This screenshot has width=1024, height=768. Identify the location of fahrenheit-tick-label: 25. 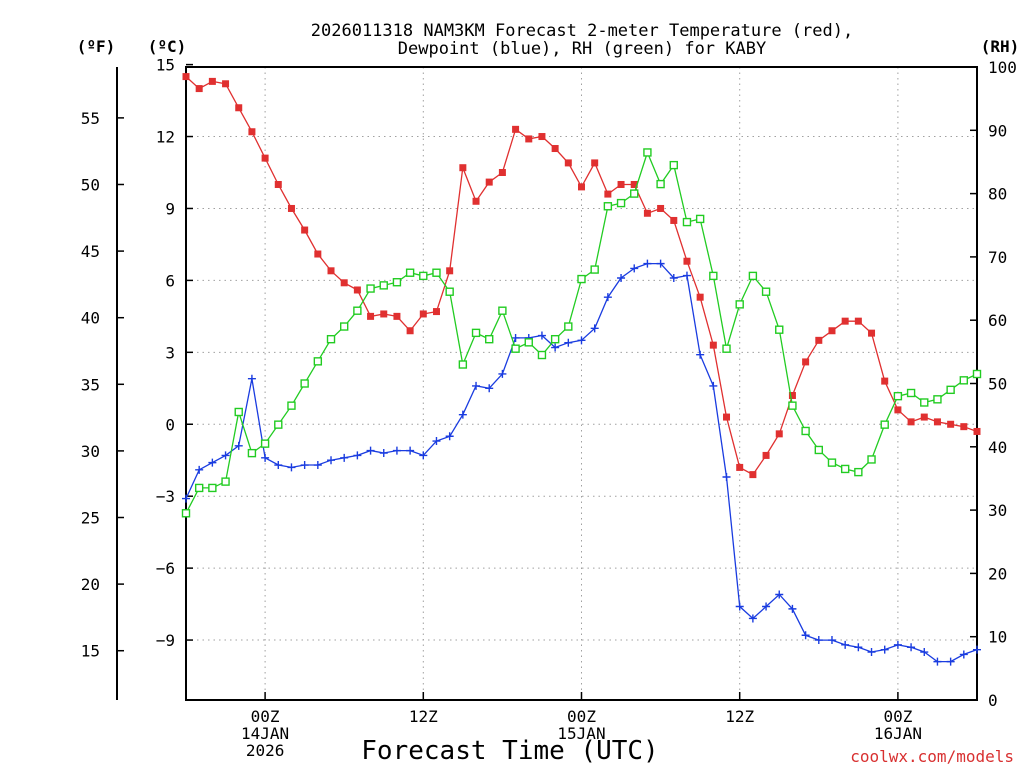
(90, 518).